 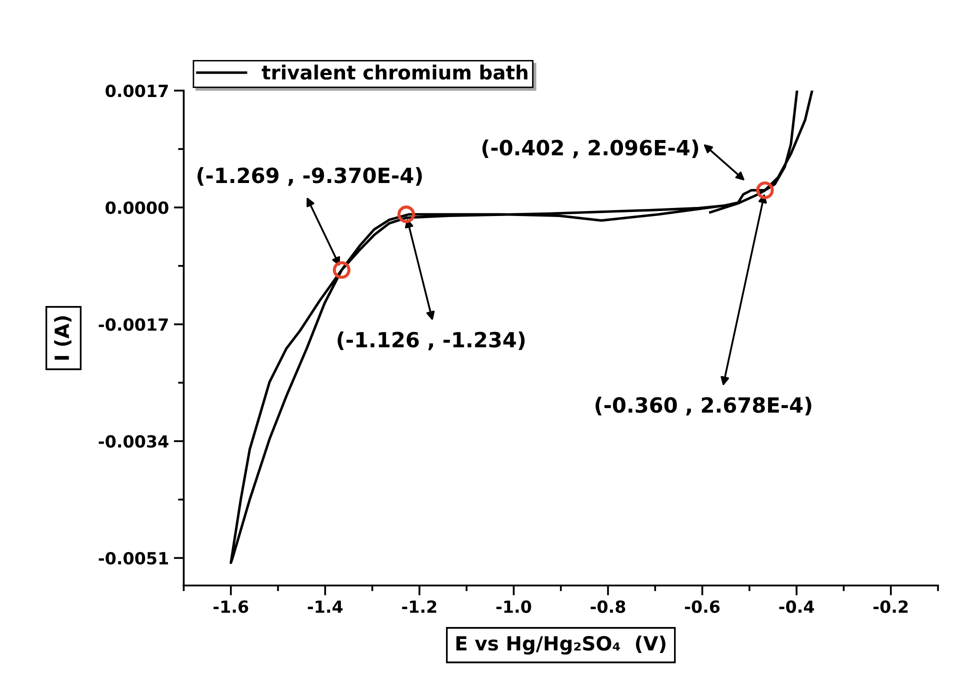 What do you see at coordinates (137, 207) in the screenshot?
I see `y-tick-label: 0.0000` at bounding box center [137, 207].